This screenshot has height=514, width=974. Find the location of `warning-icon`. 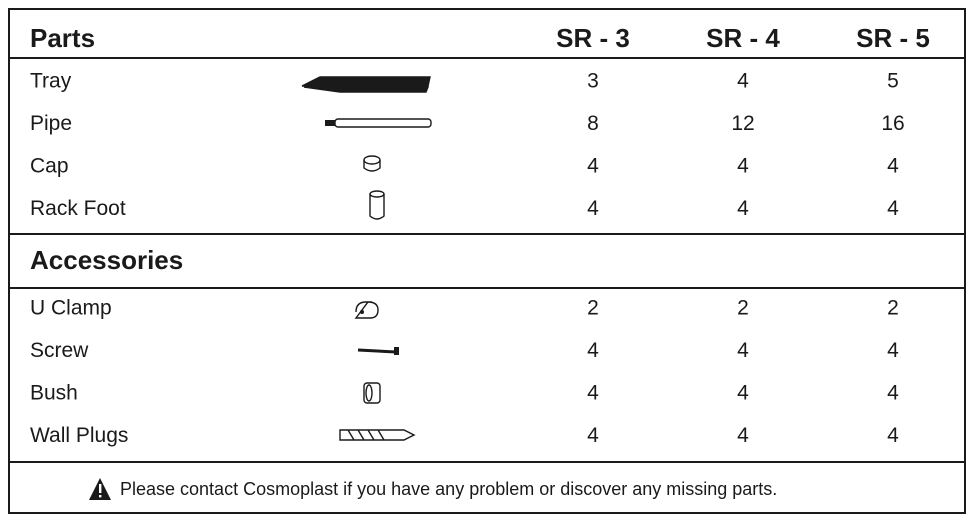

warning-icon is located at coordinates (100, 489).